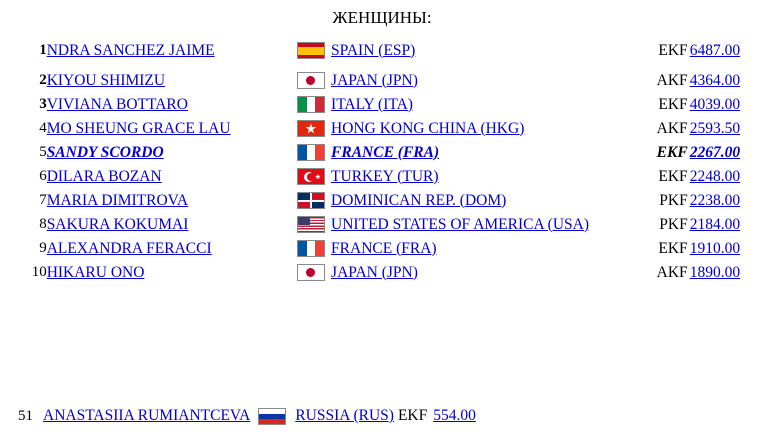  What do you see at coordinates (39, 272) in the screenshot?
I see `rank-number: 10` at bounding box center [39, 272].